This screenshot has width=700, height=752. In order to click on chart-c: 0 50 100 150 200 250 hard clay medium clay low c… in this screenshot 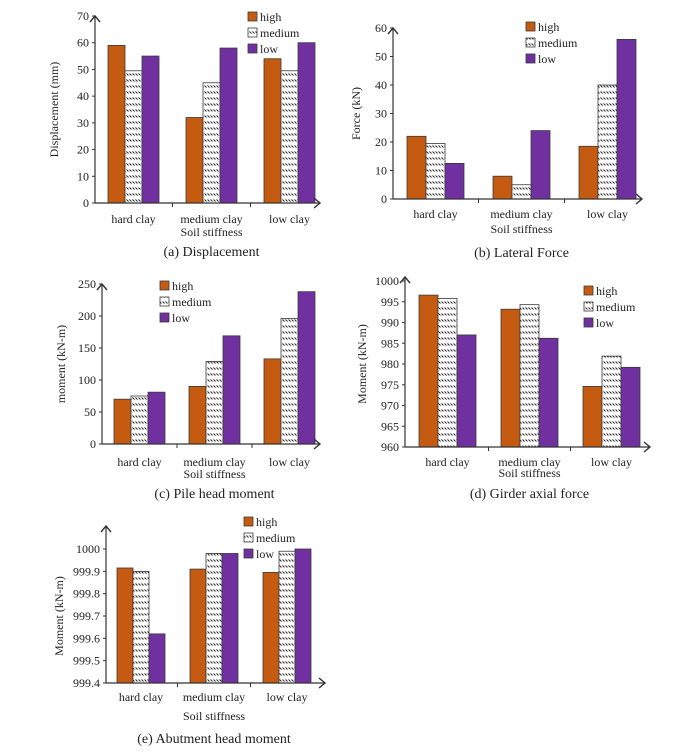, I will do `click(188, 389)`.